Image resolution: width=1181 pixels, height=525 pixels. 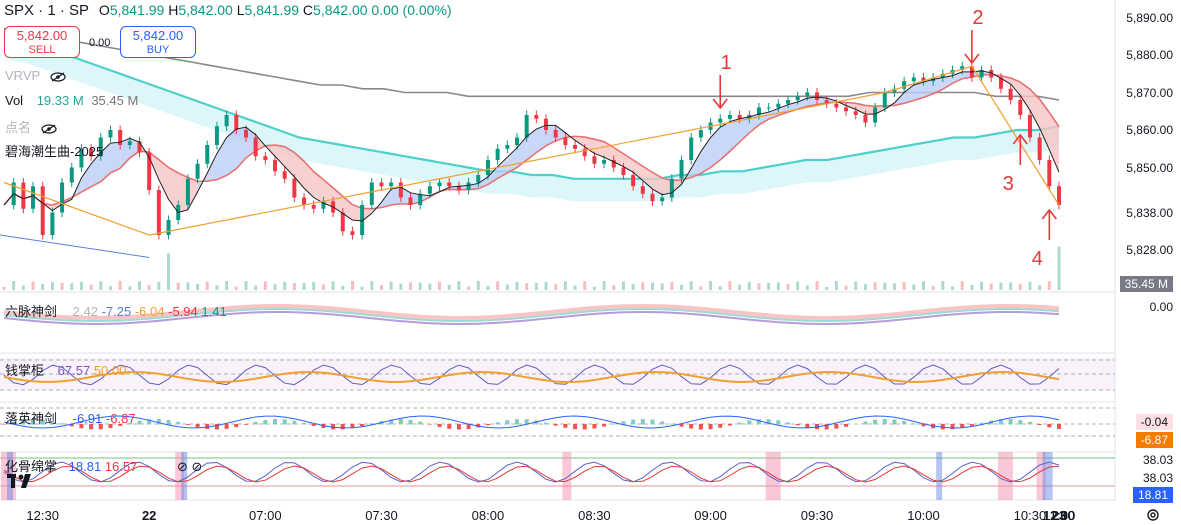 I want to click on pane4-legend: 化骨绵掌 18.81 16.57 ⊘ ⊘, so click(x=104, y=466).